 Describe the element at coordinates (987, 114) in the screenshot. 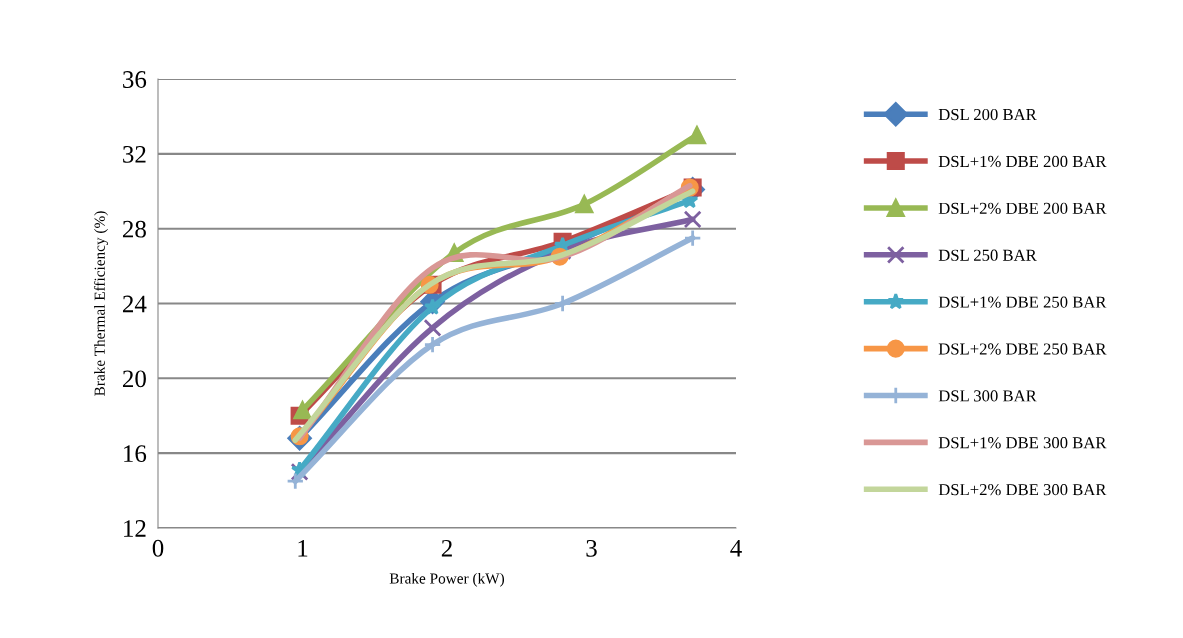

I see `legend-label: DSL 200 BAR` at that location.